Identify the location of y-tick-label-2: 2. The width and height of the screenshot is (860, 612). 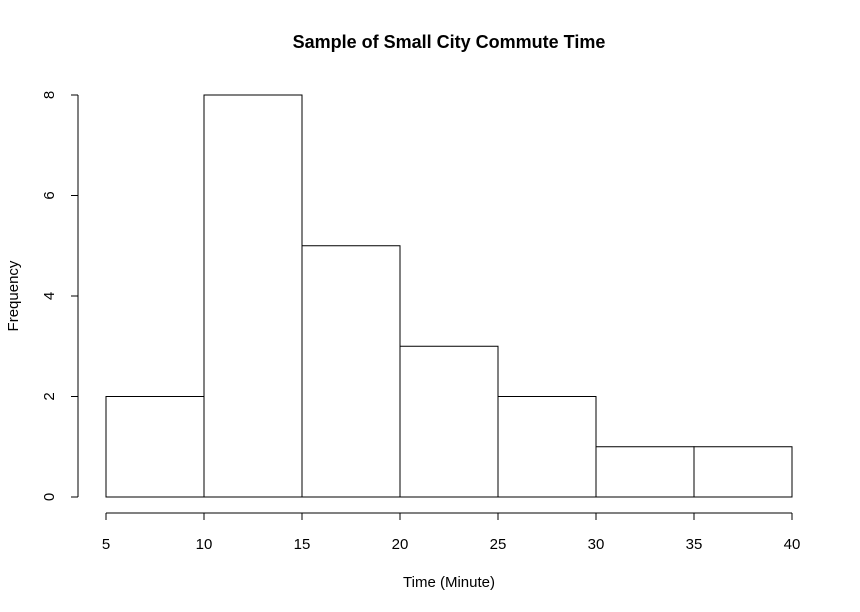
(49, 396).